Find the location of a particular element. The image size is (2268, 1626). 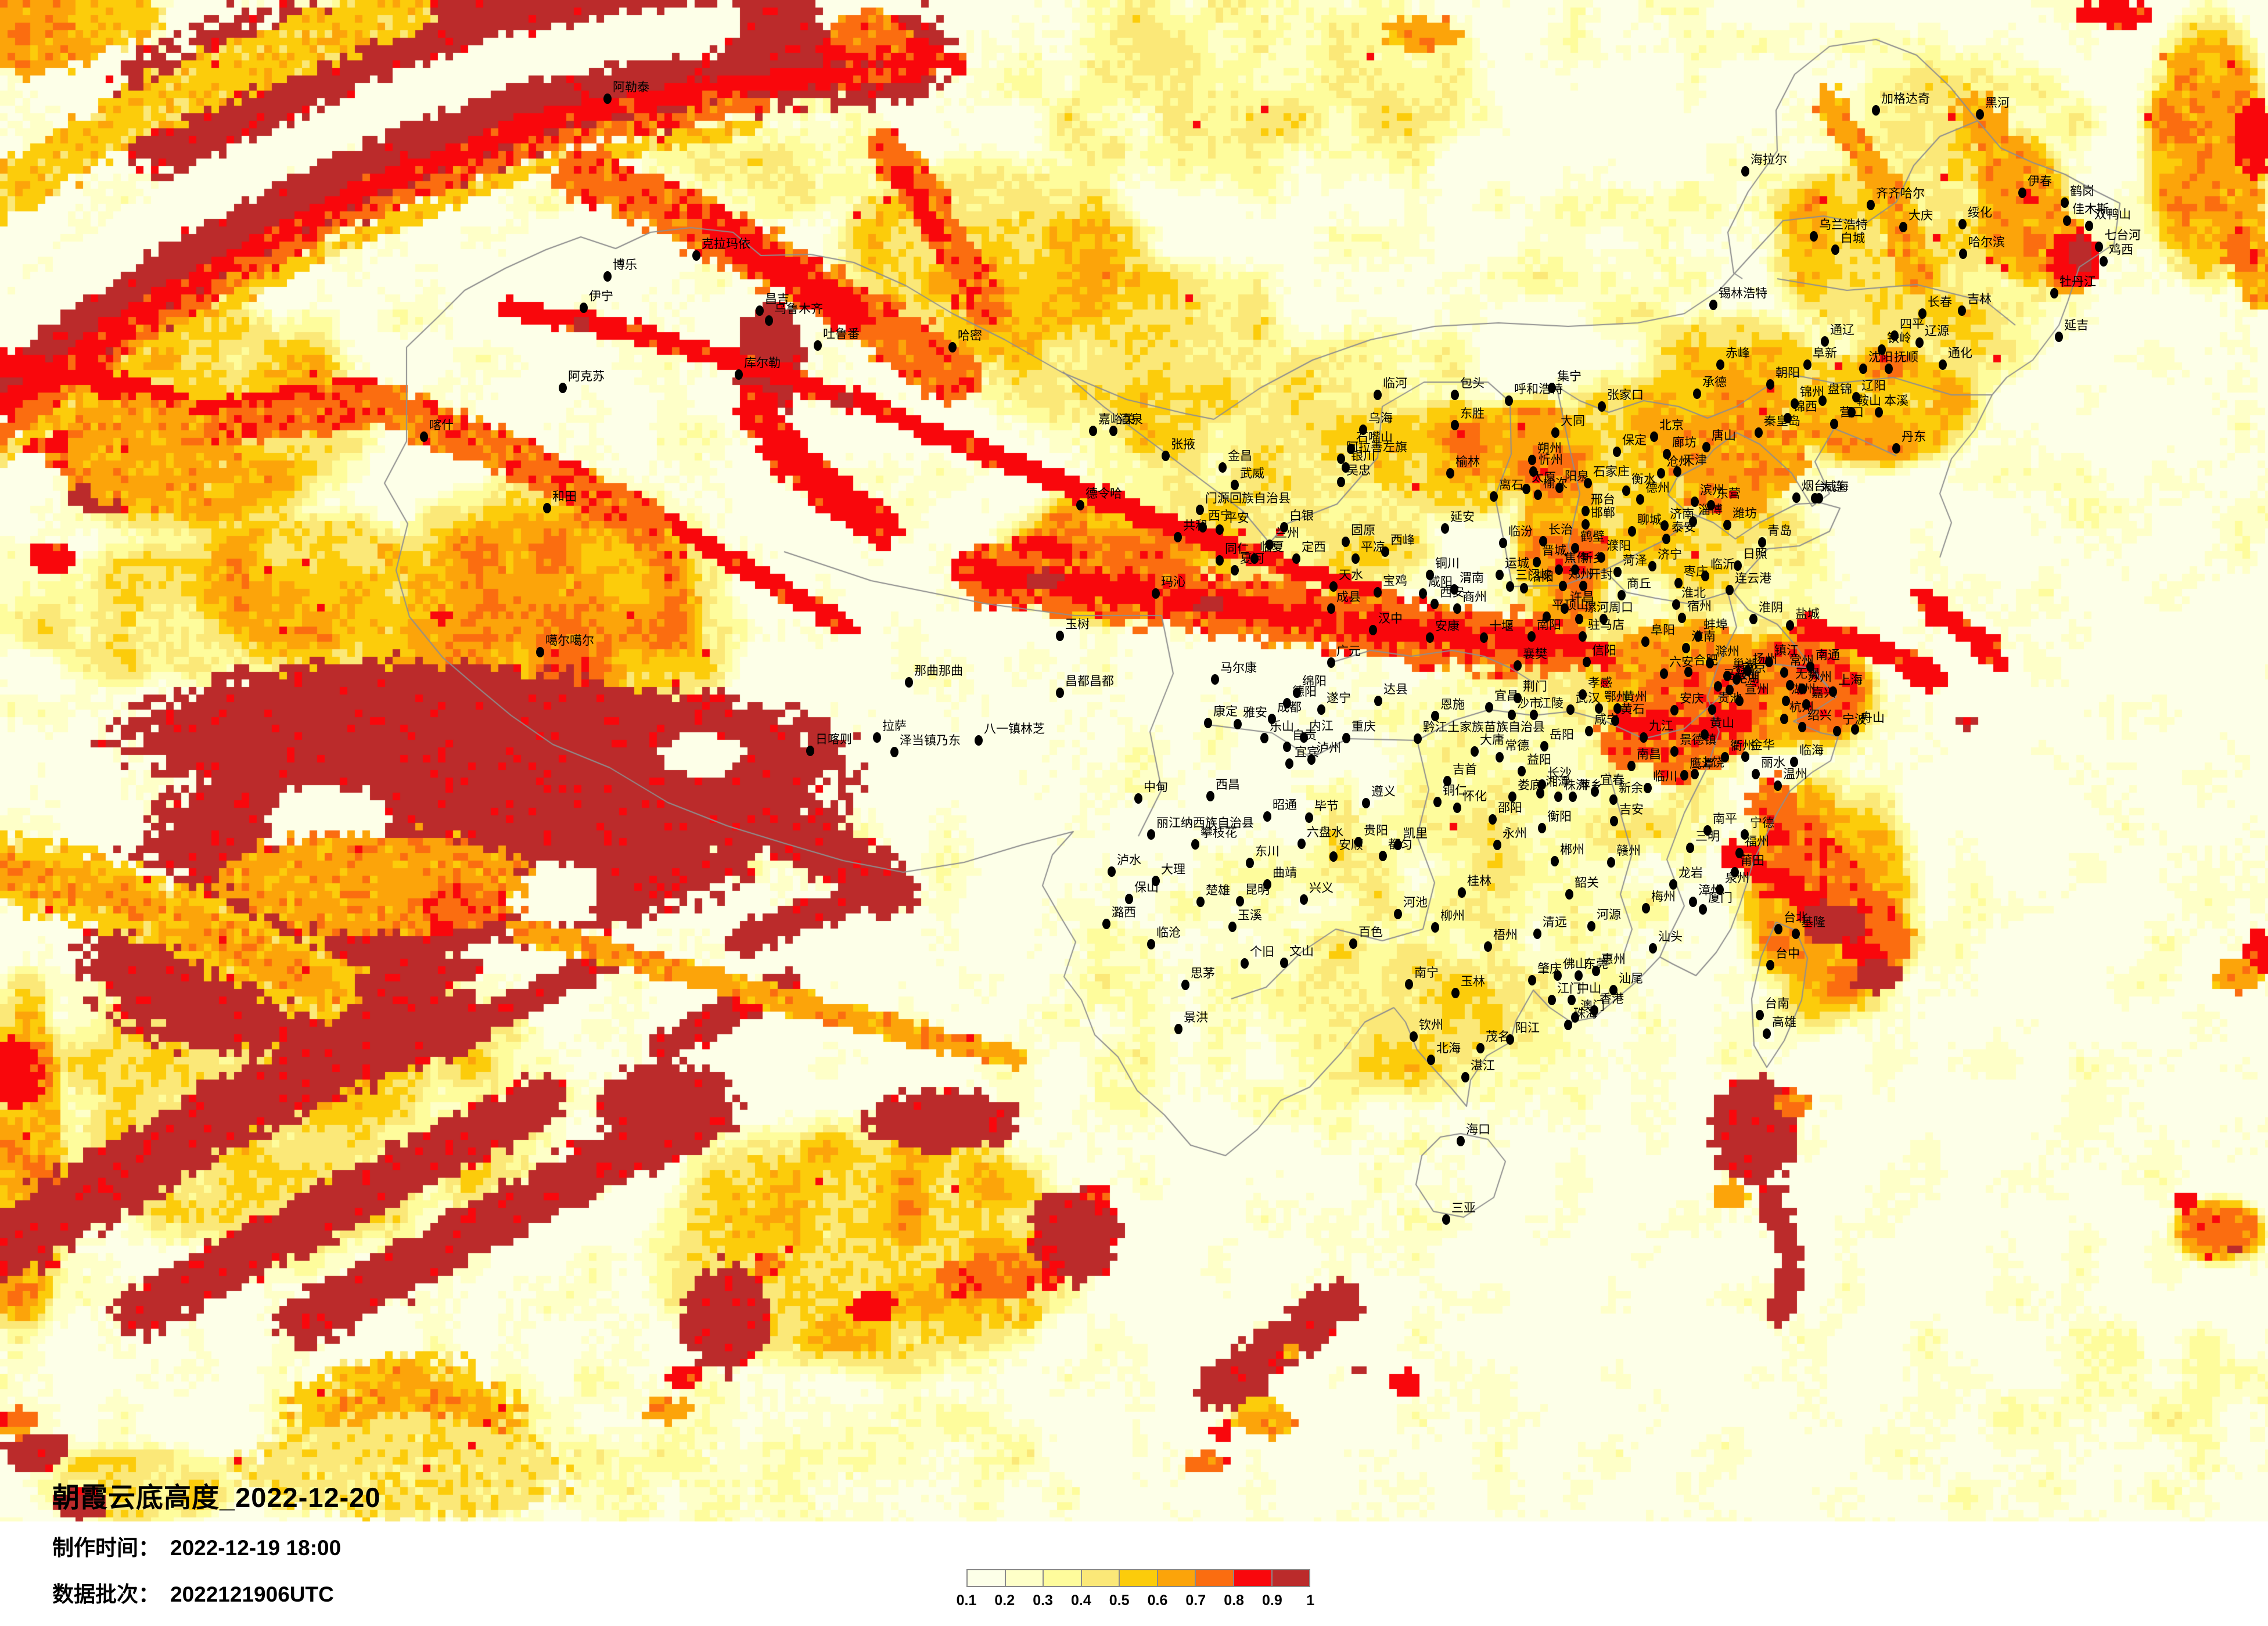

legend-tick-label: 0.9 is located at coordinates (1272, 1600).